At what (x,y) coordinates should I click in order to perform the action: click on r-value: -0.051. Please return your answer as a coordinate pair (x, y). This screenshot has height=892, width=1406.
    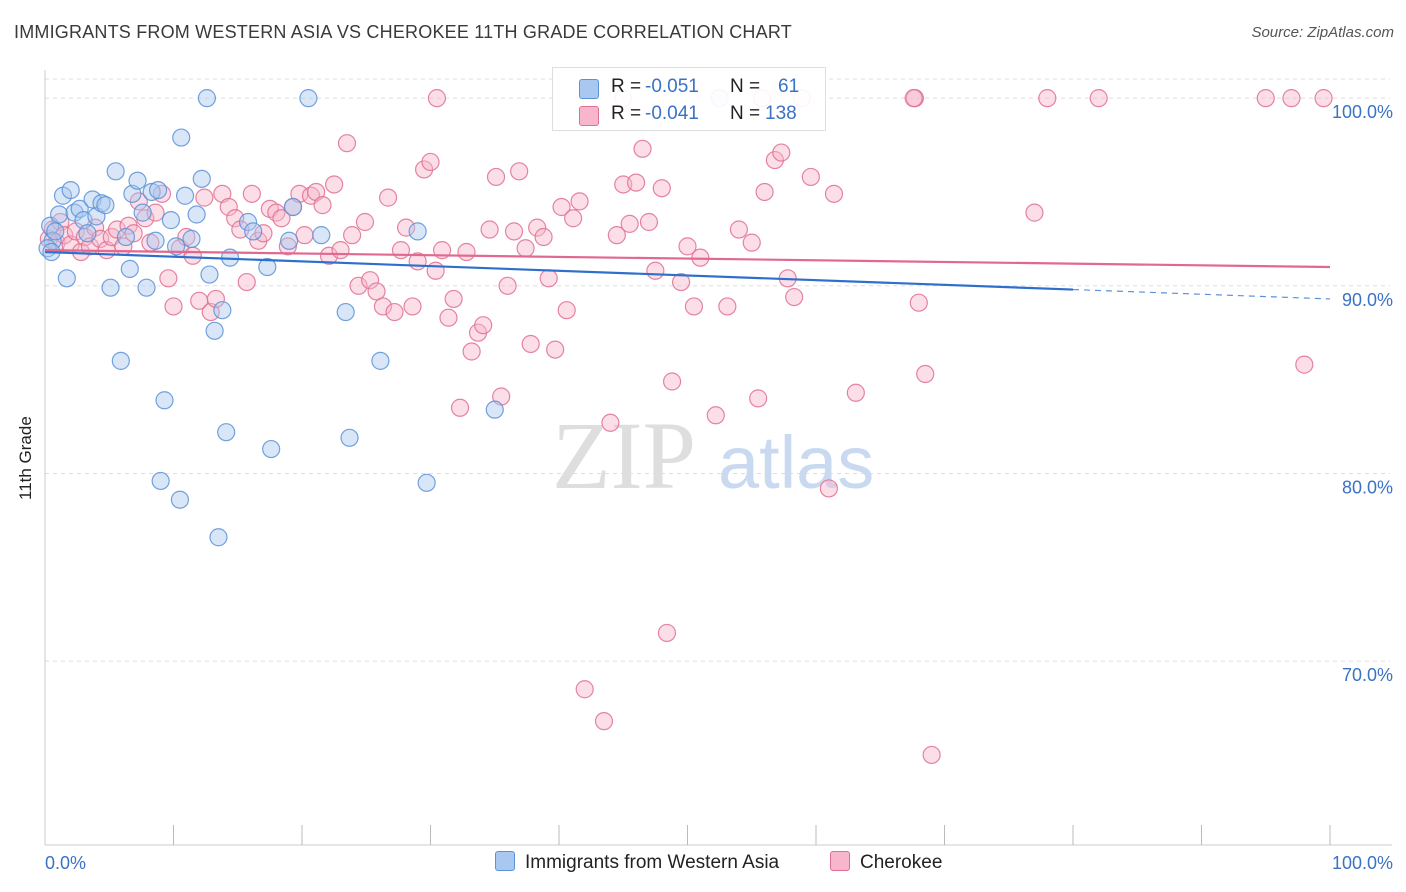
    Looking at the image, I should click on (672, 86).